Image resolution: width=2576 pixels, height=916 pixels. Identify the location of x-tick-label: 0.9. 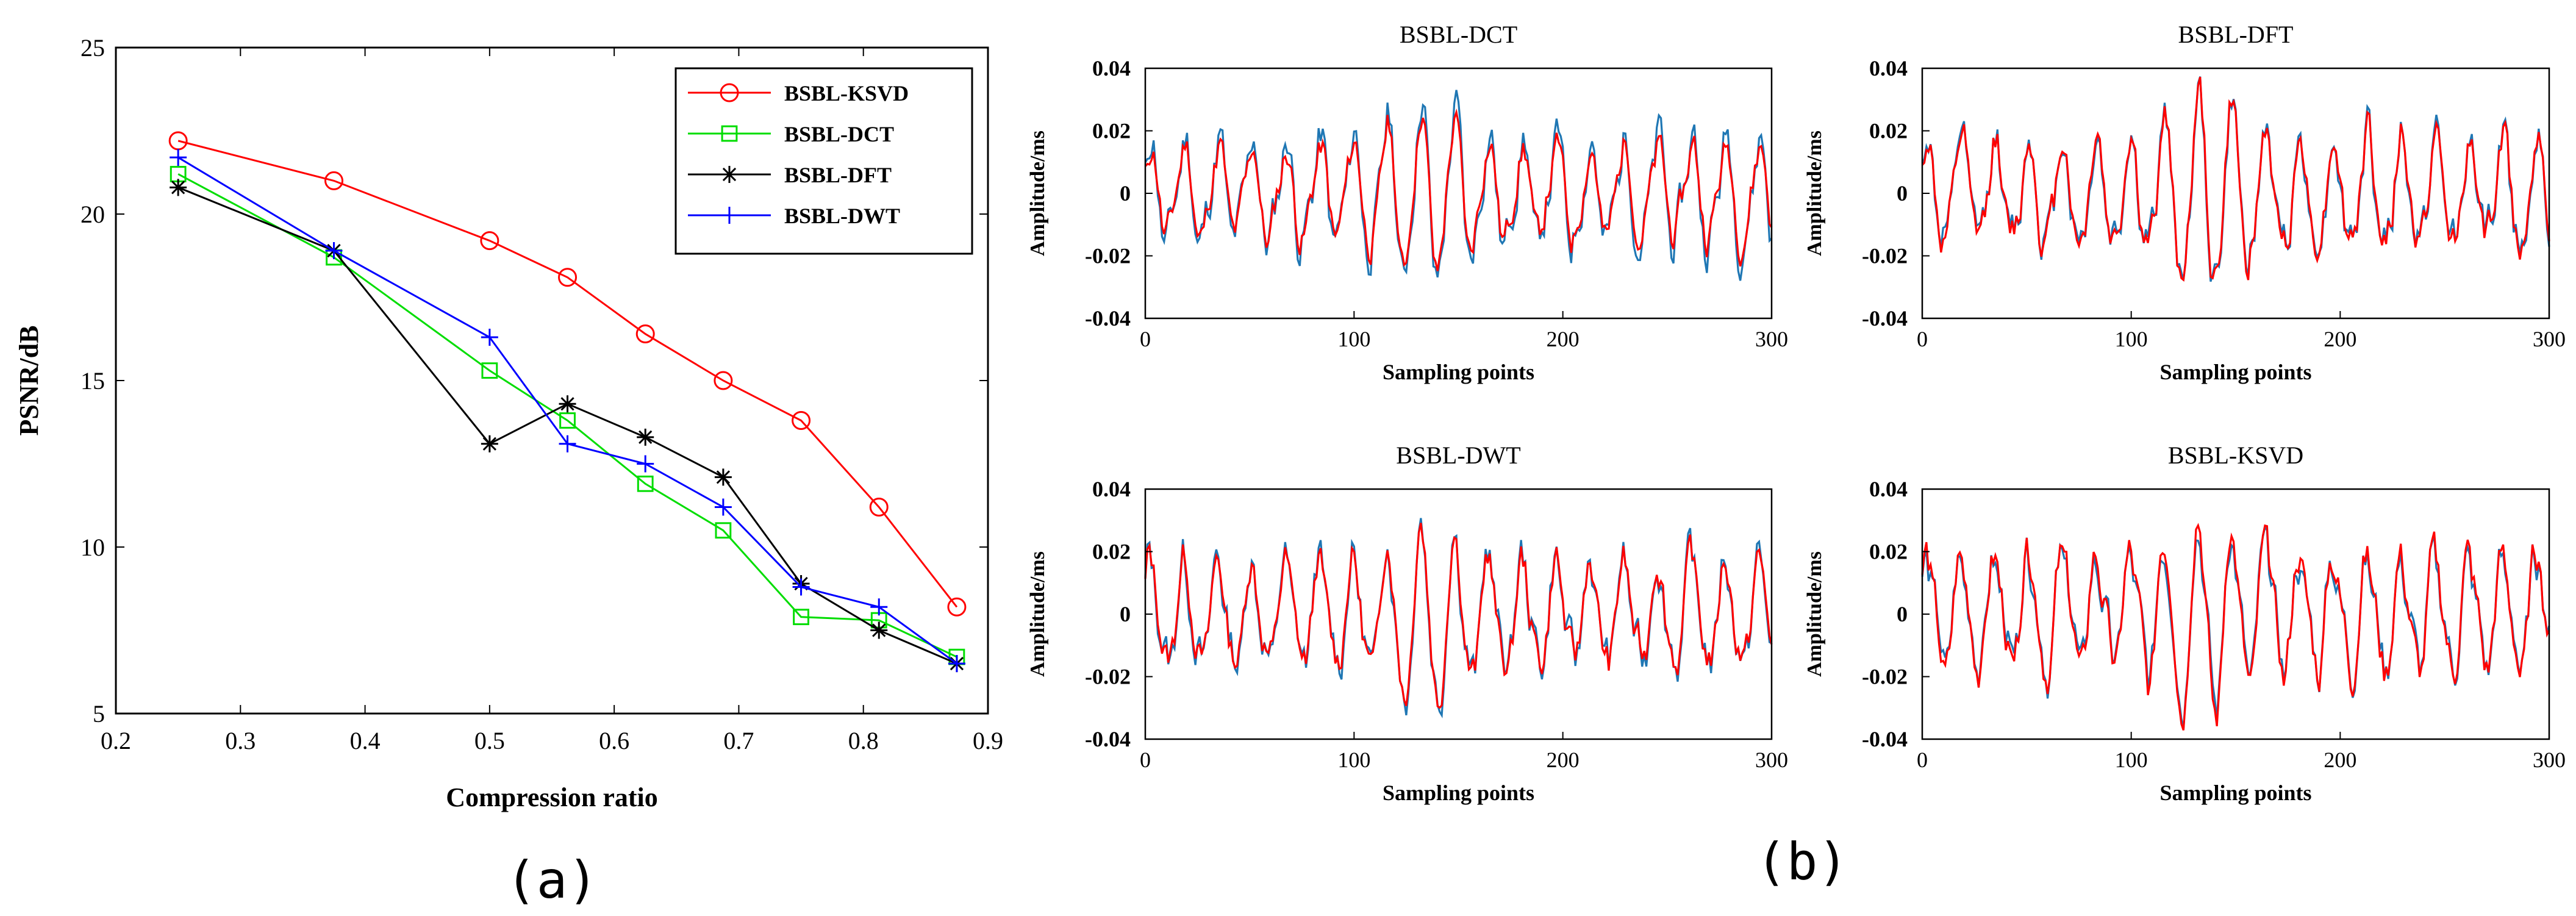
(988, 740).